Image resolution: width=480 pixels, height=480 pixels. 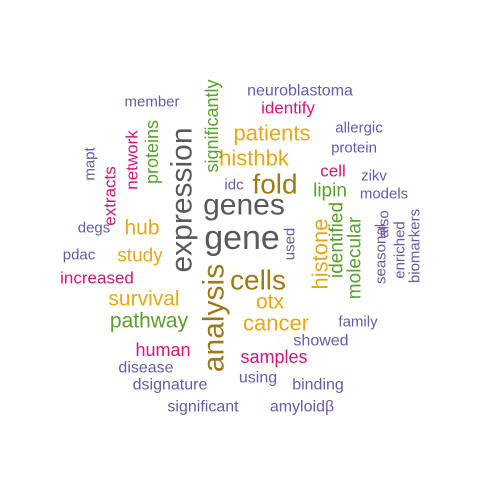 I want to click on cloud-word: mapt, so click(x=90, y=164).